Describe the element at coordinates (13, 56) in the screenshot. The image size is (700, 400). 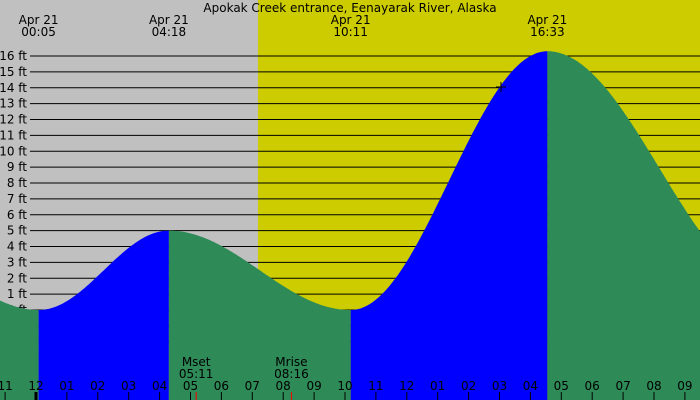
I see `y-tick-label: 16 ft` at that location.